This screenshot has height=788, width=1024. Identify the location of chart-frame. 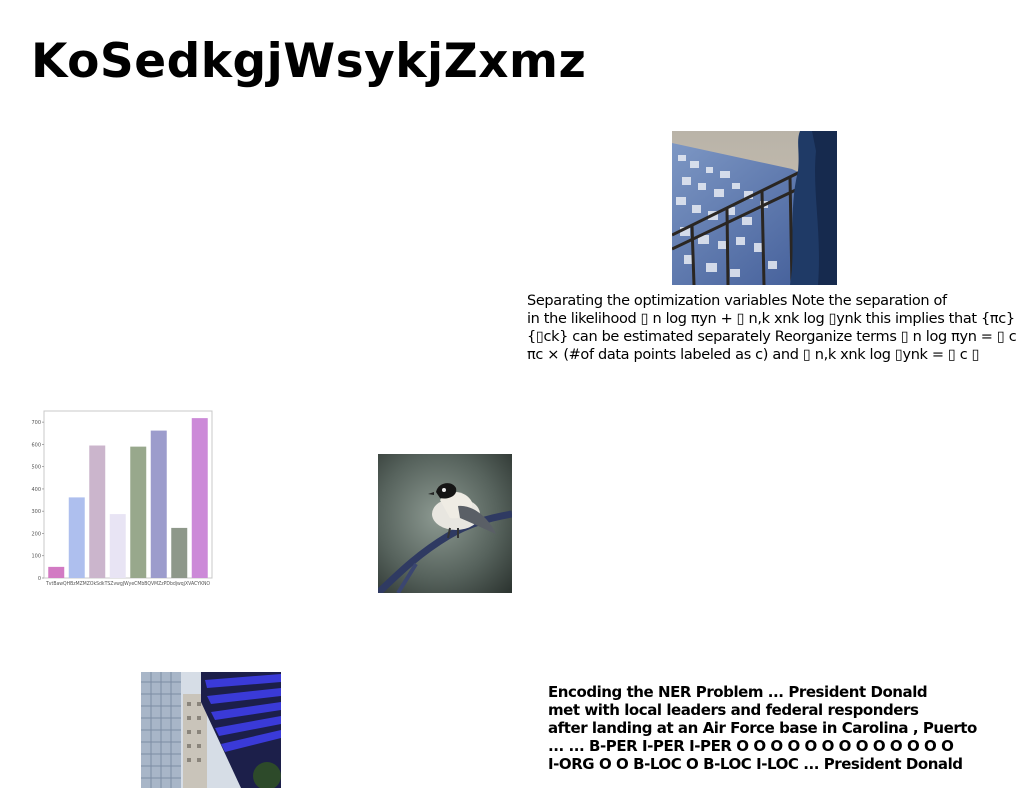
(128, 494).